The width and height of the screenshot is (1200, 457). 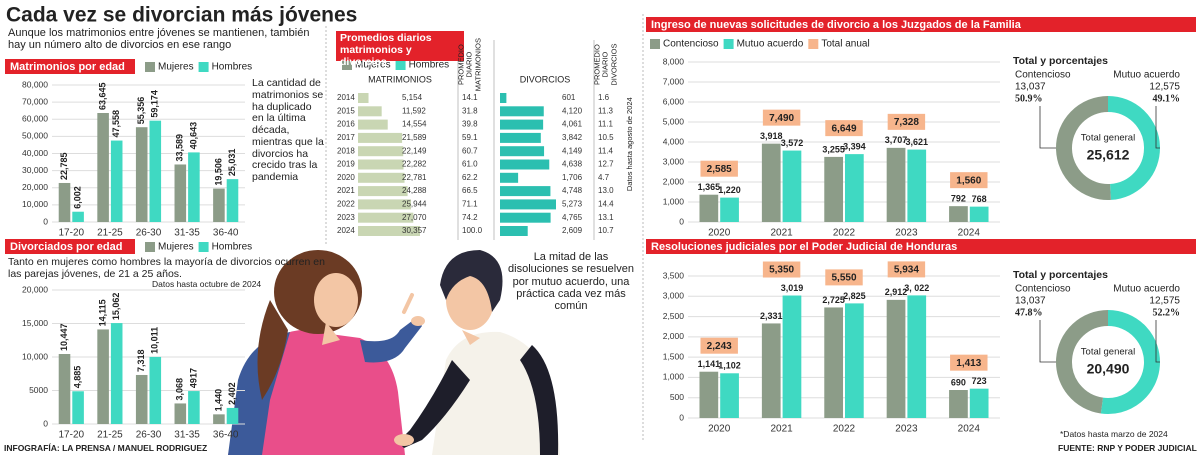 What do you see at coordinates (470, 164) in the screenshot?
I see `average-label: 61.0` at bounding box center [470, 164].